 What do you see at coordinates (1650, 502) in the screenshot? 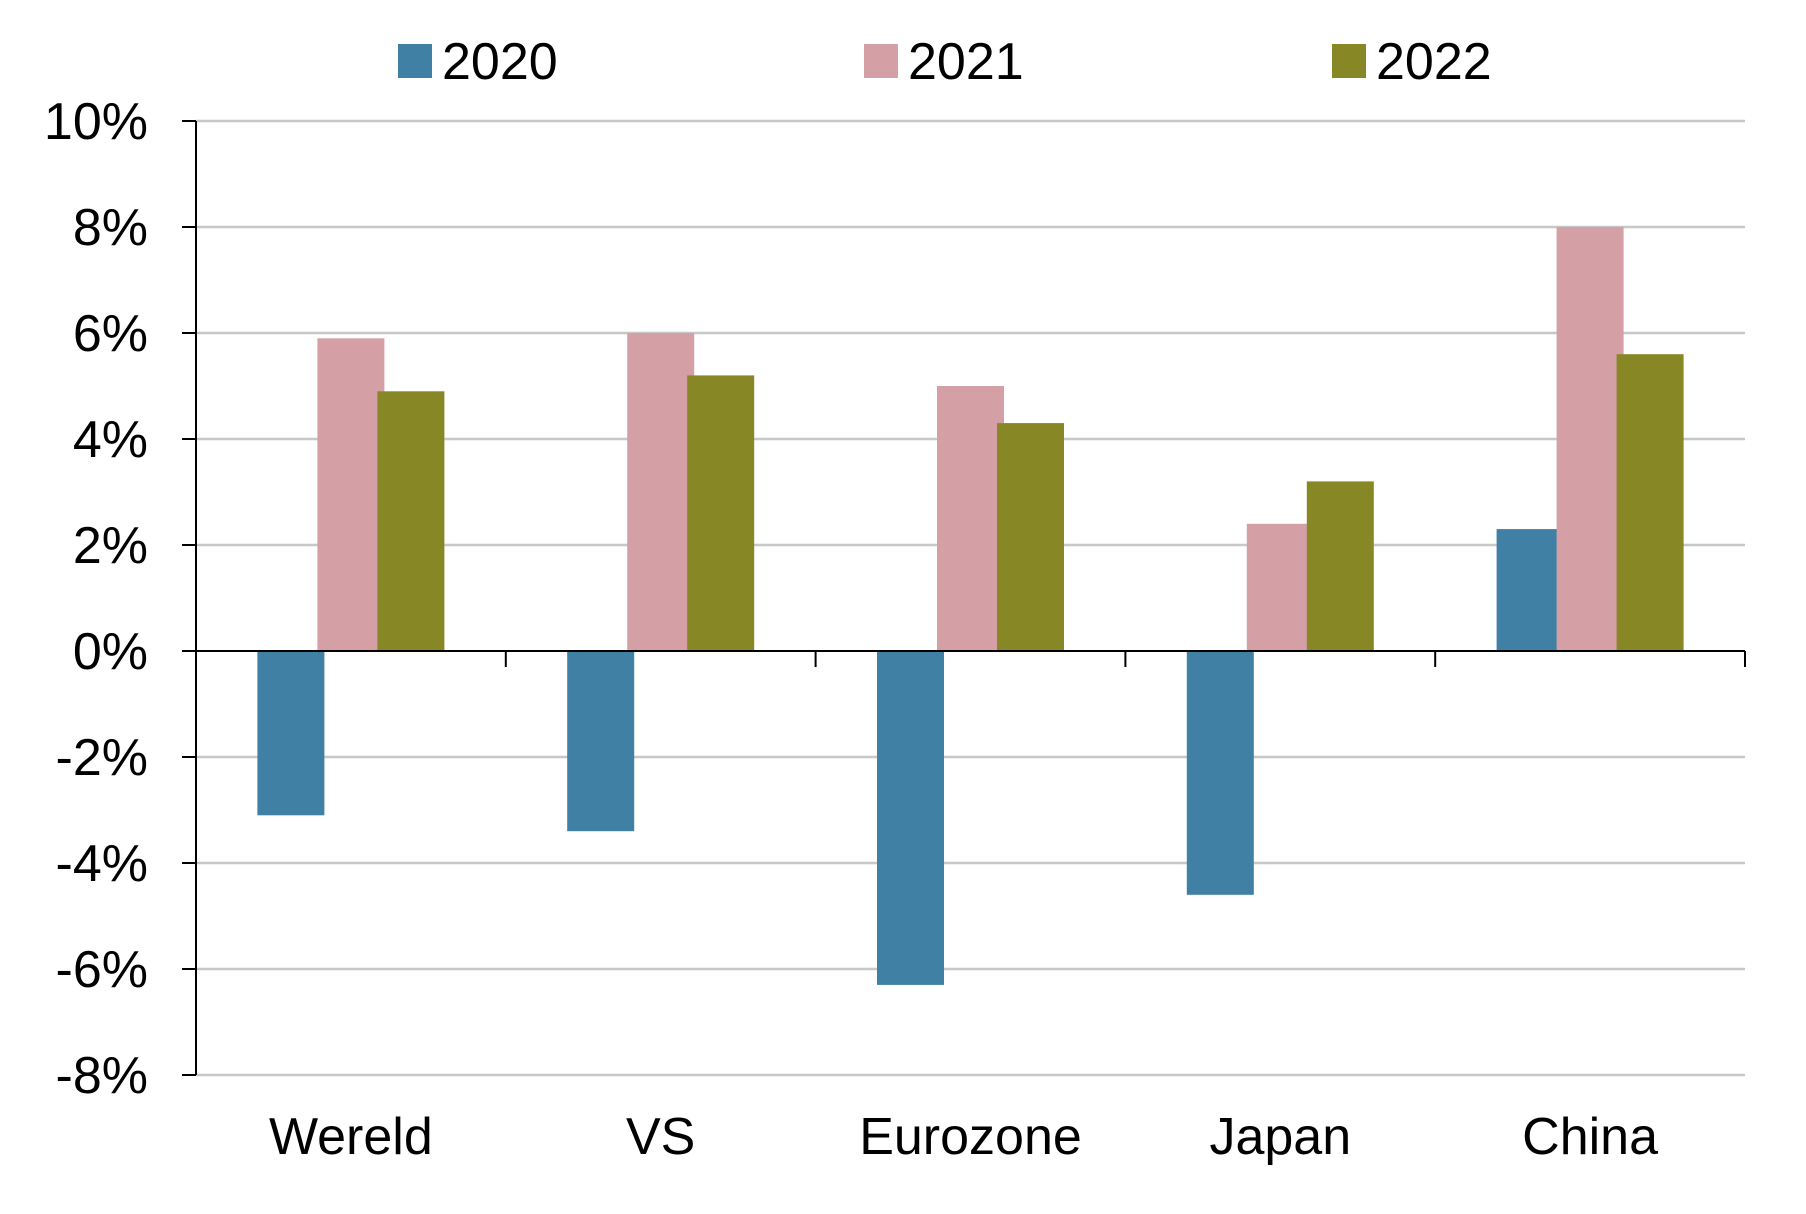
I see `bar-2022-china` at bounding box center [1650, 502].